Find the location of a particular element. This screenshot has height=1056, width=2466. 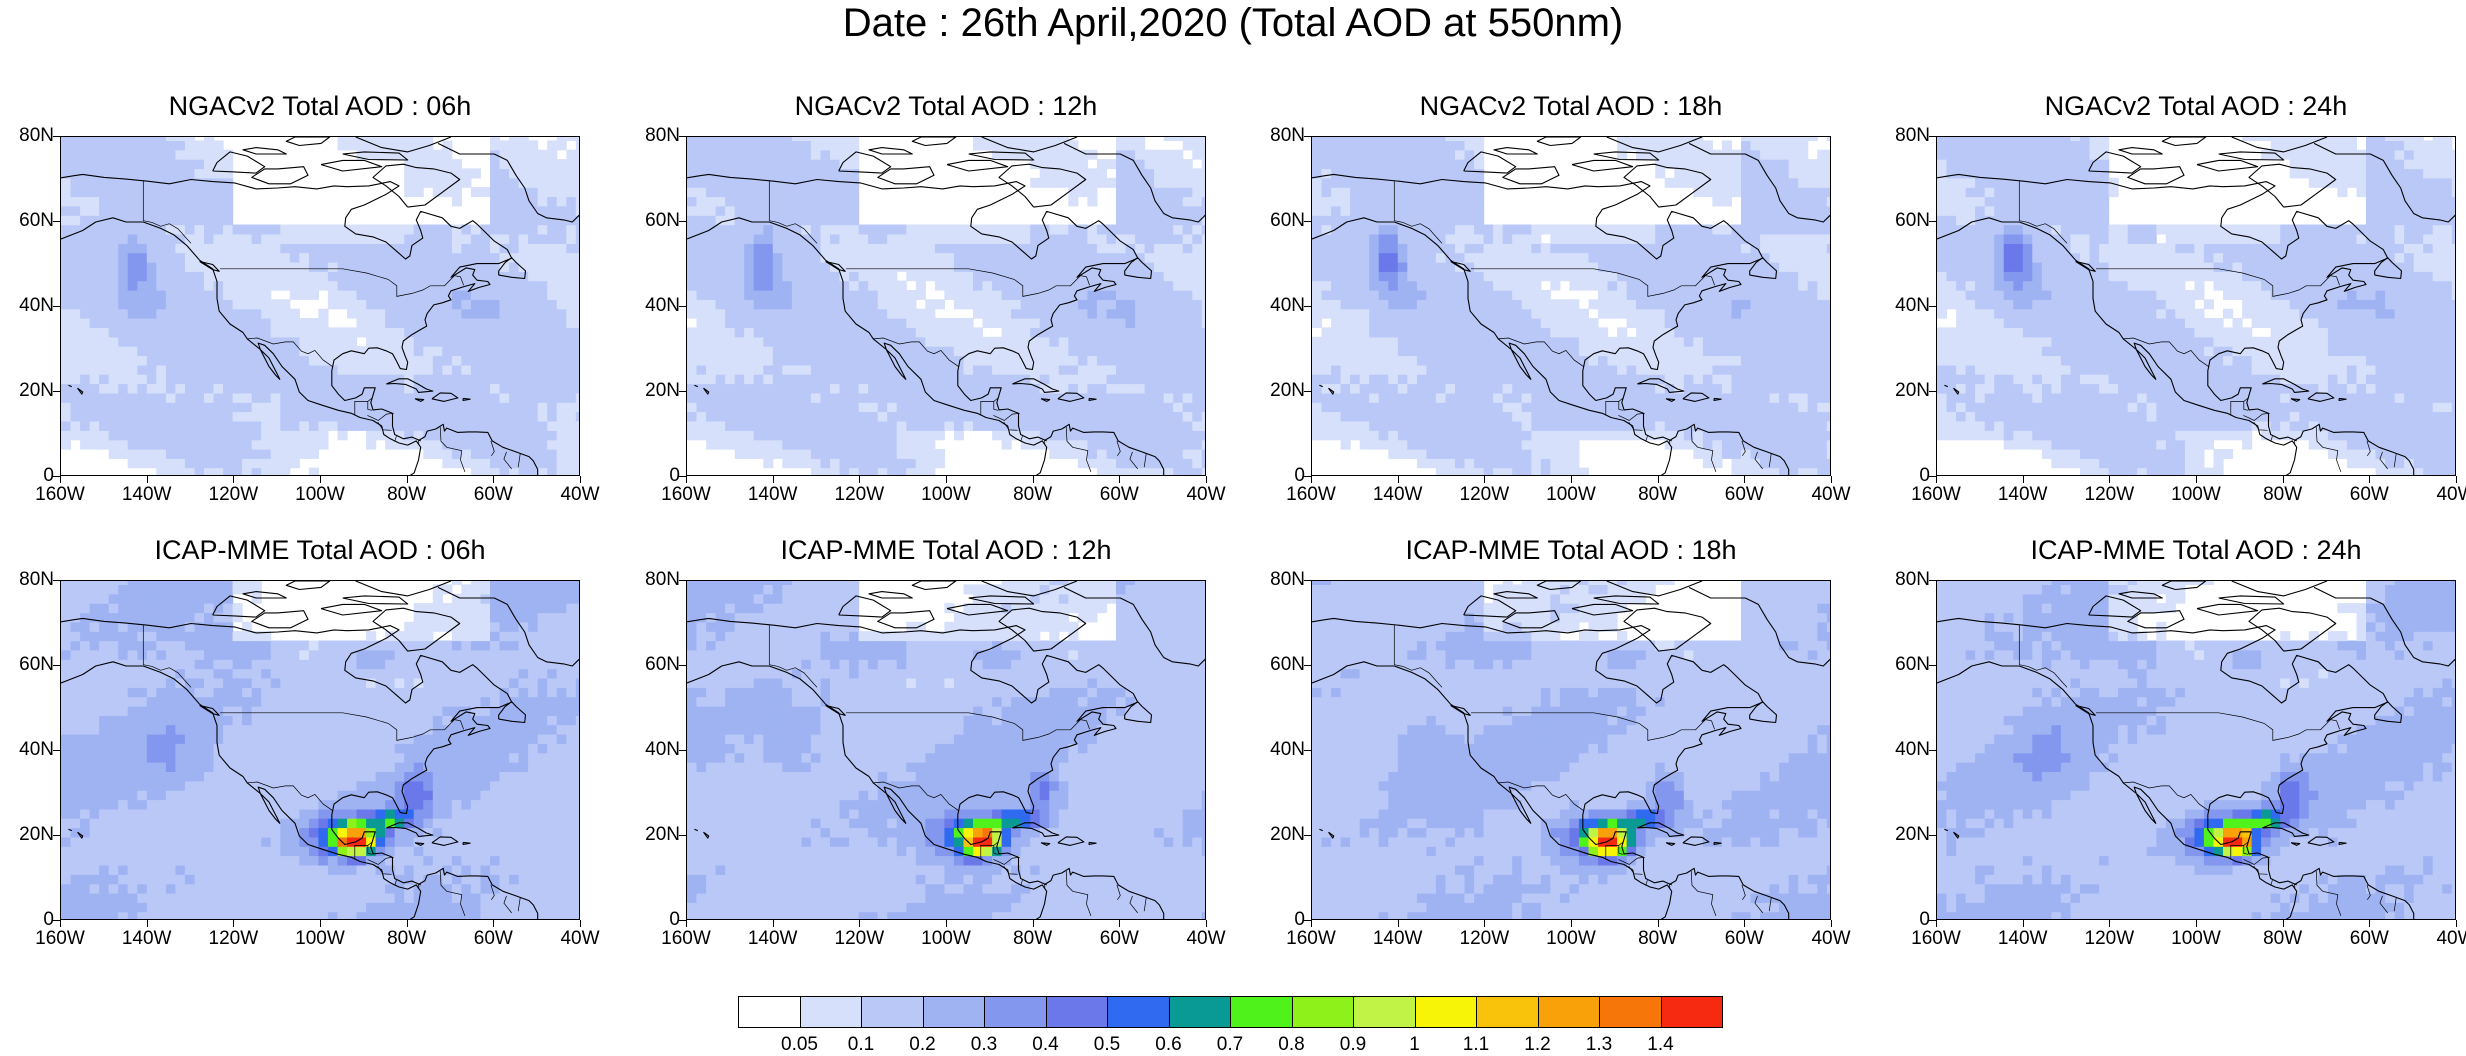

panel-title: ICAP-MME Total AOD : 18h is located at coordinates (1571, 550).